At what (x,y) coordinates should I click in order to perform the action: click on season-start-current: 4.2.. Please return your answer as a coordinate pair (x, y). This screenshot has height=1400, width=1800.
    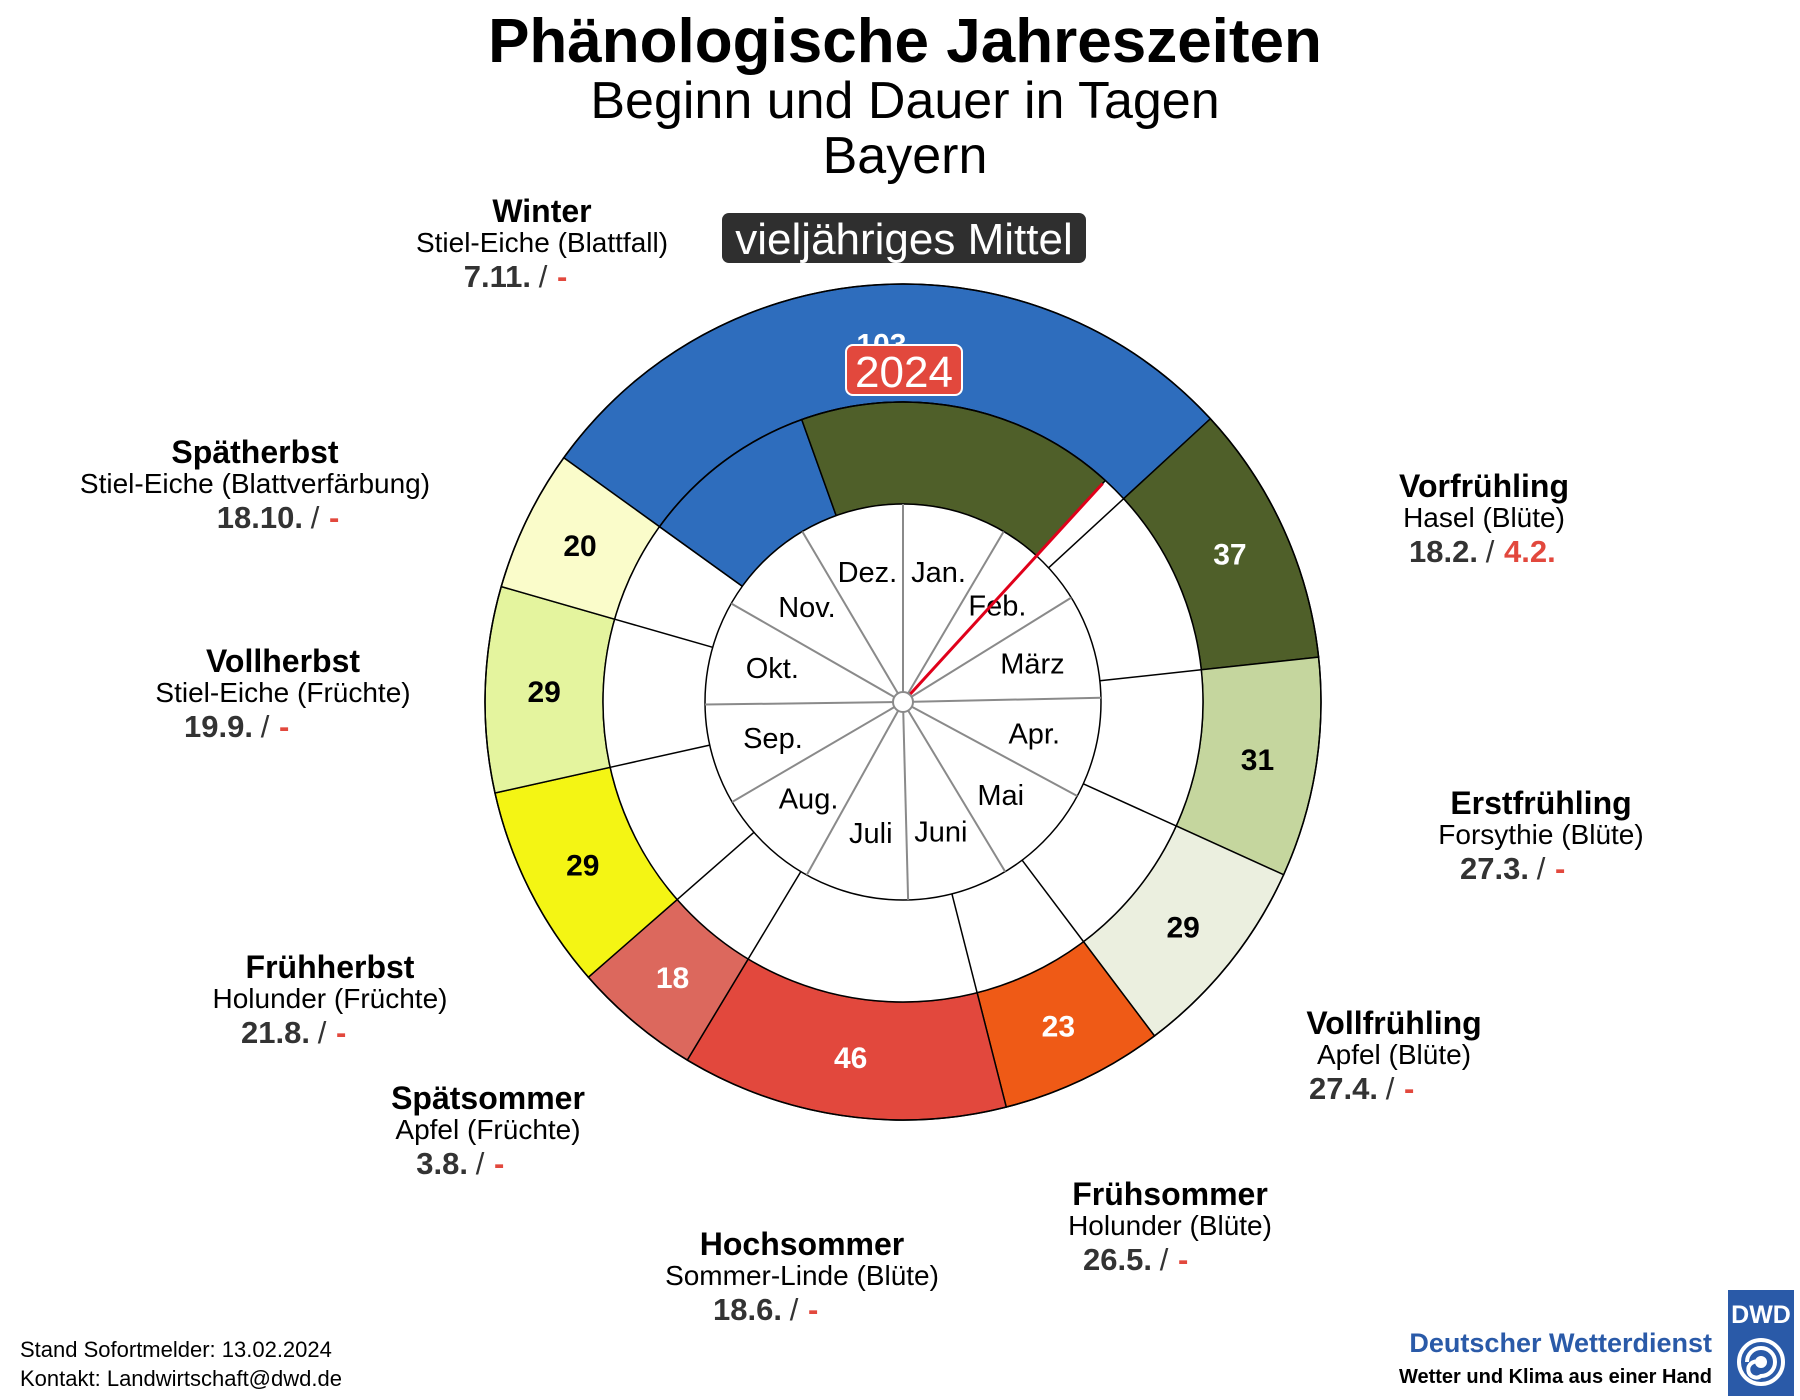
    Looking at the image, I should click on (1530, 551).